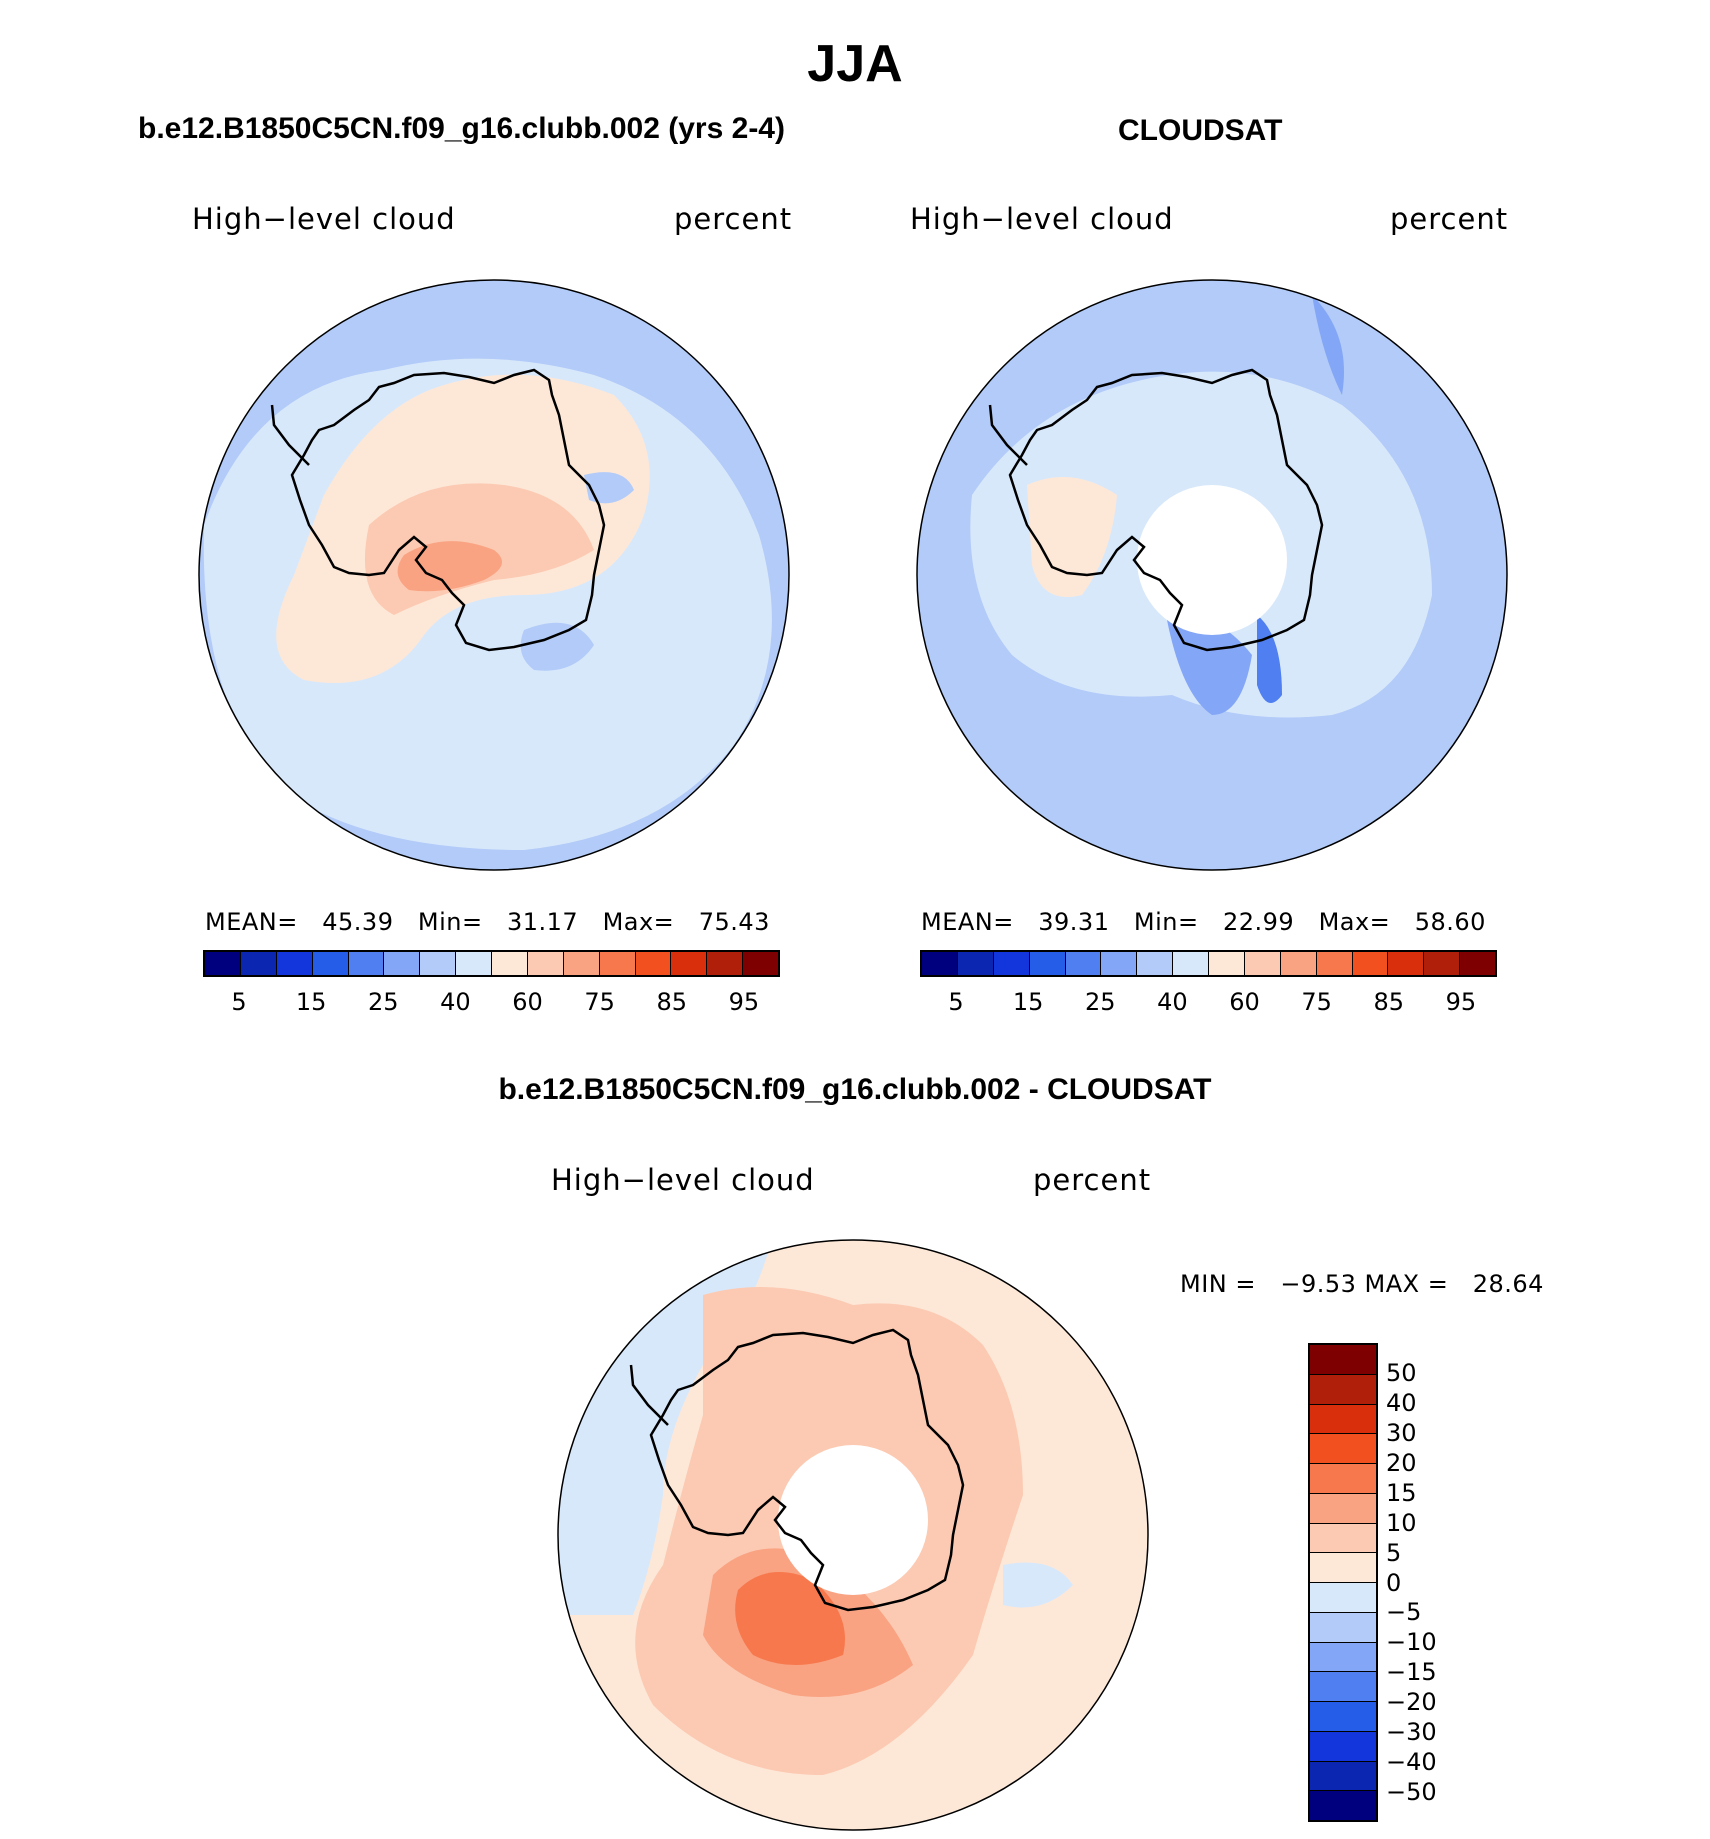  Describe the element at coordinates (855, 64) in the screenshot. I see `figure-title: JJA` at that location.